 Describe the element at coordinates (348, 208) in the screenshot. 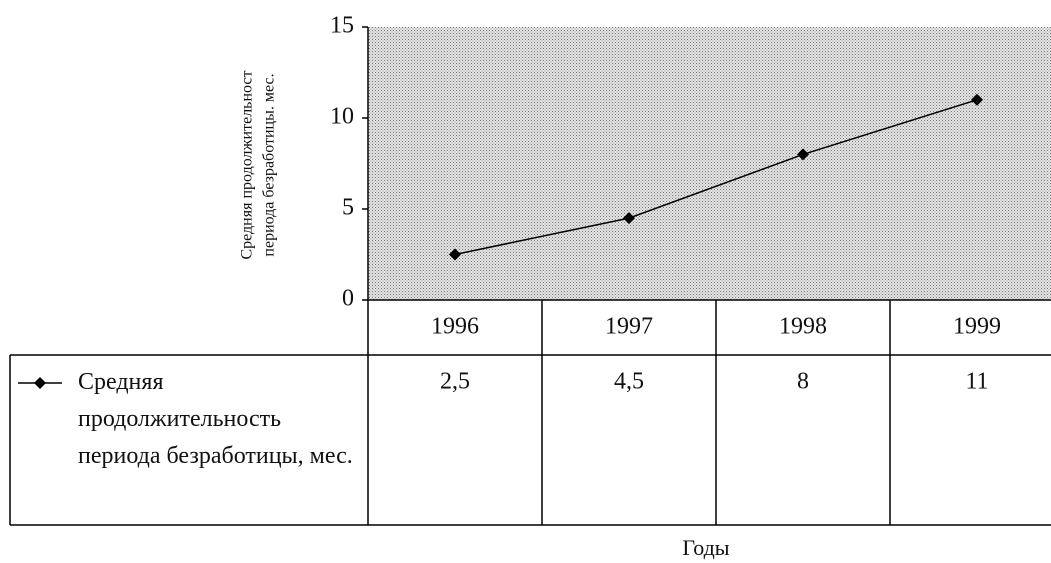

I see `y-tick-label: 5` at that location.